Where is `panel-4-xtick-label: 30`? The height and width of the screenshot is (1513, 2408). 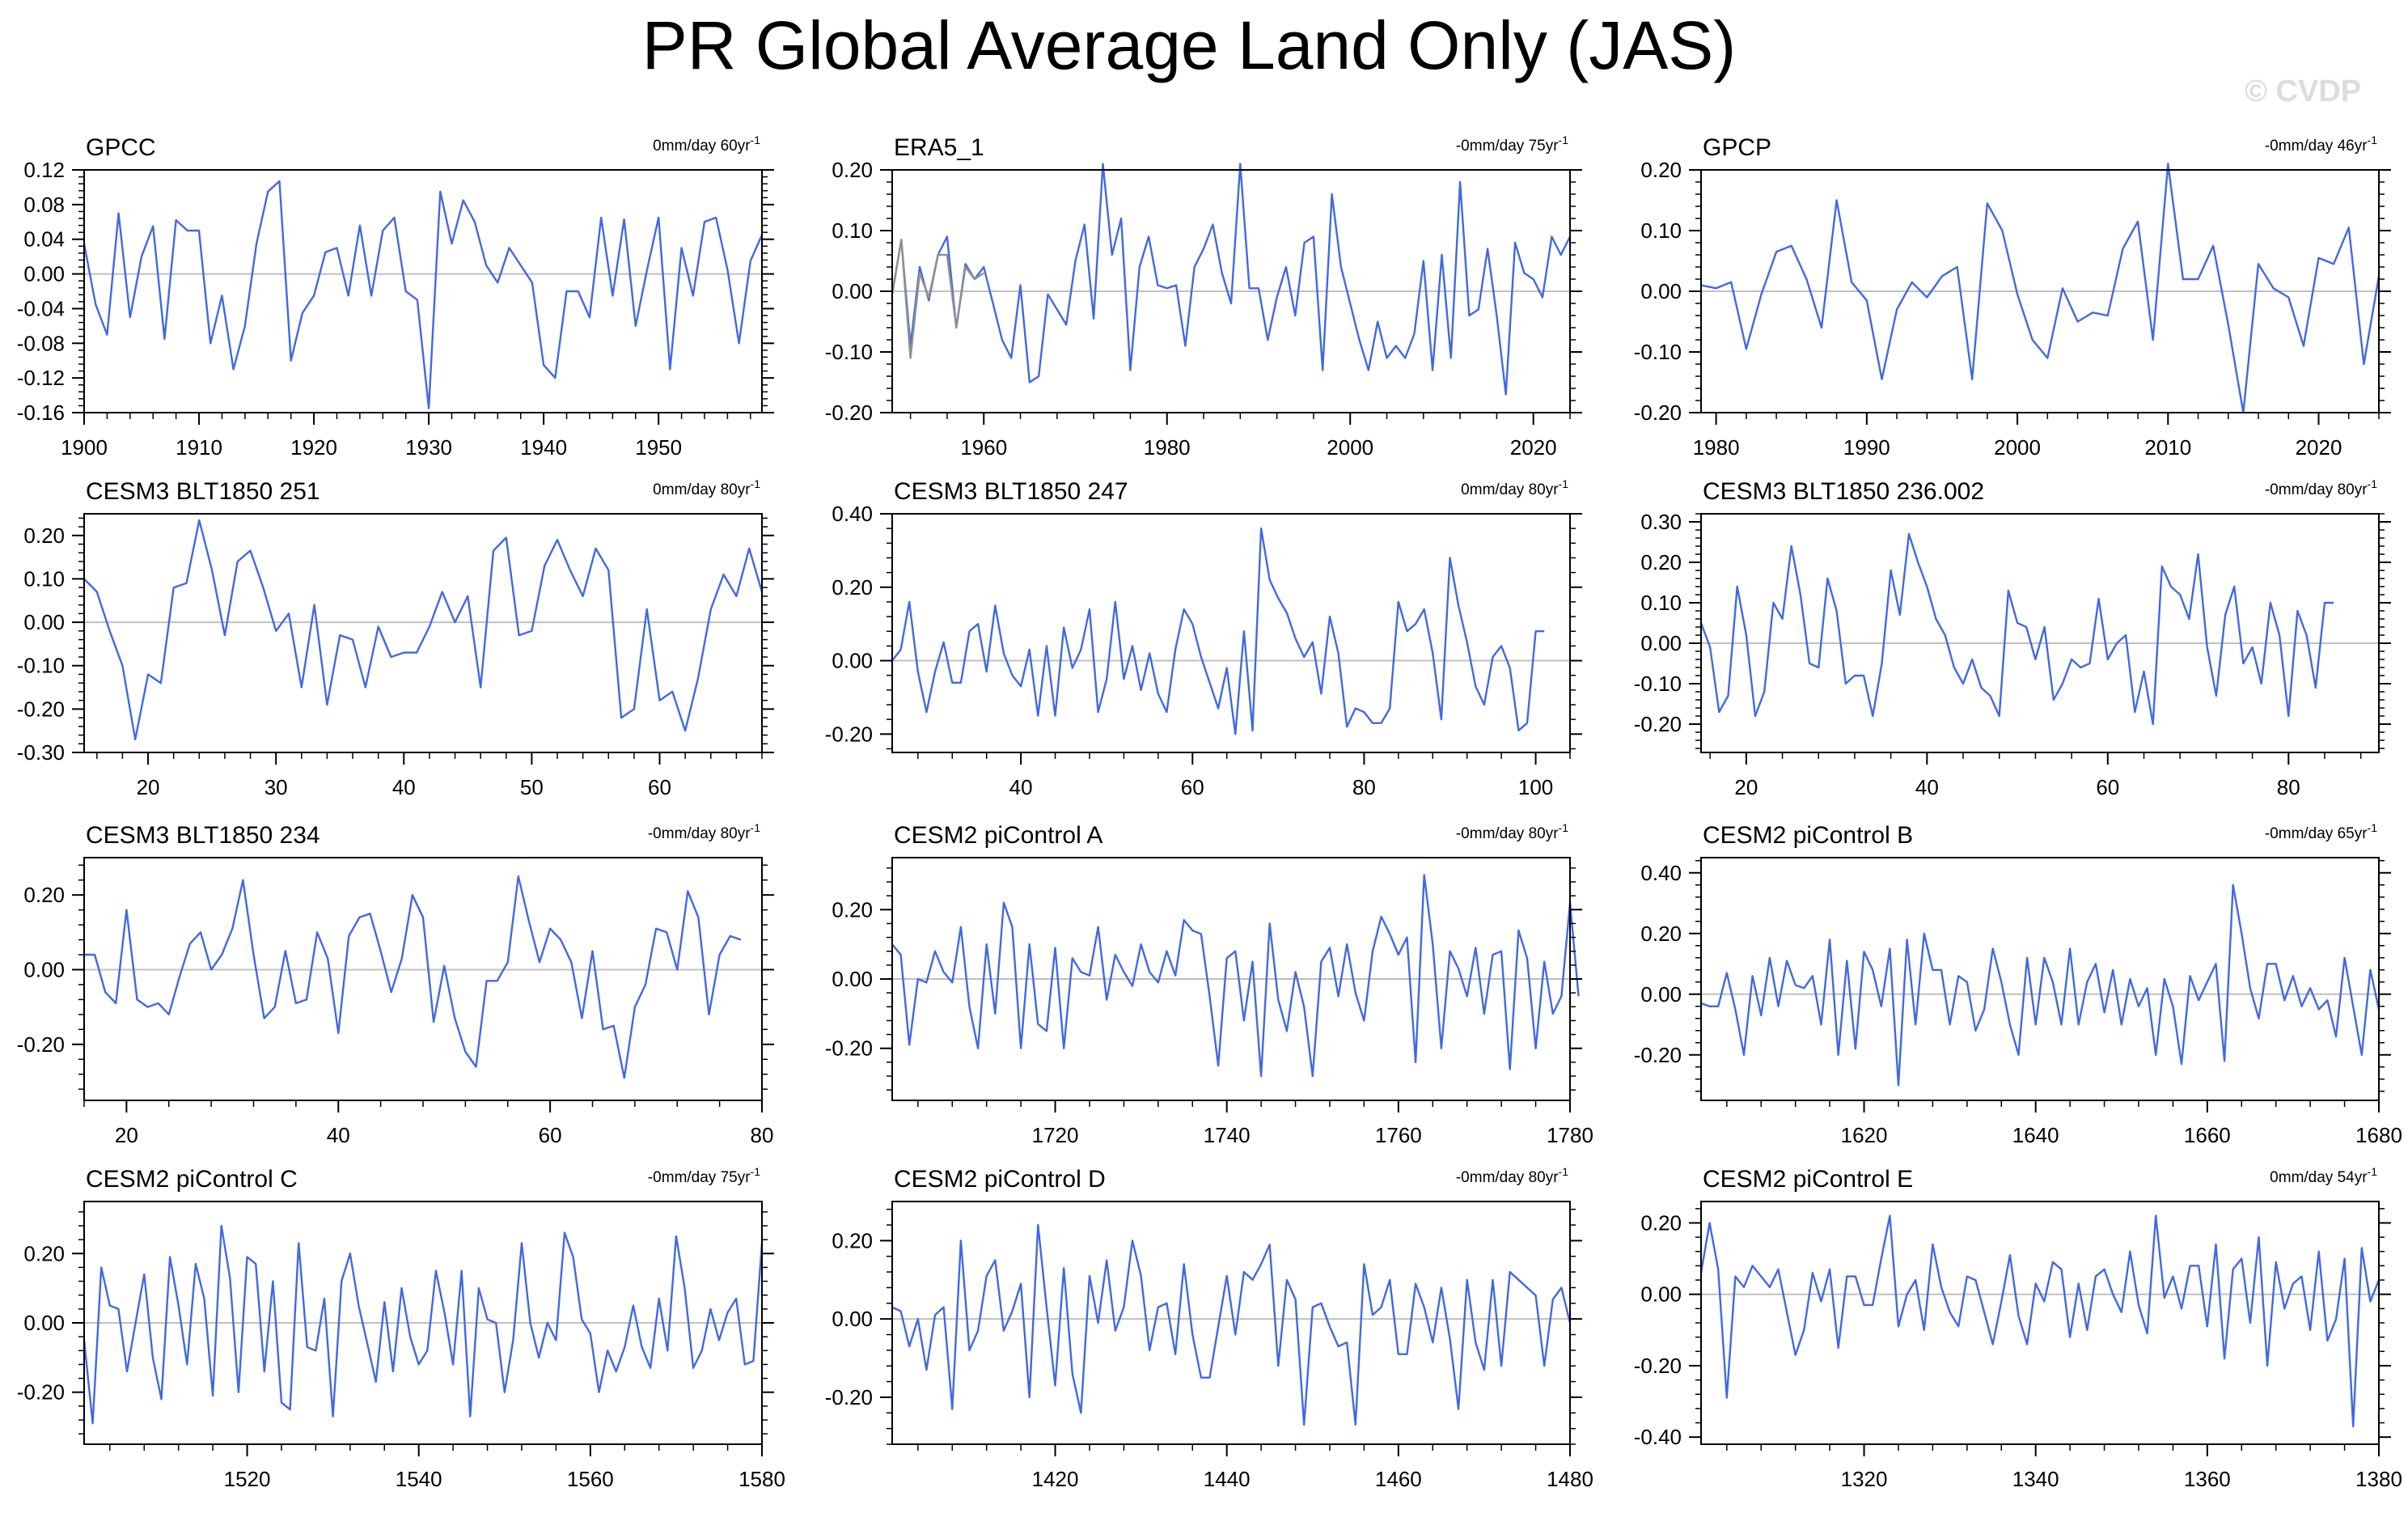 panel-4-xtick-label: 30 is located at coordinates (276, 787).